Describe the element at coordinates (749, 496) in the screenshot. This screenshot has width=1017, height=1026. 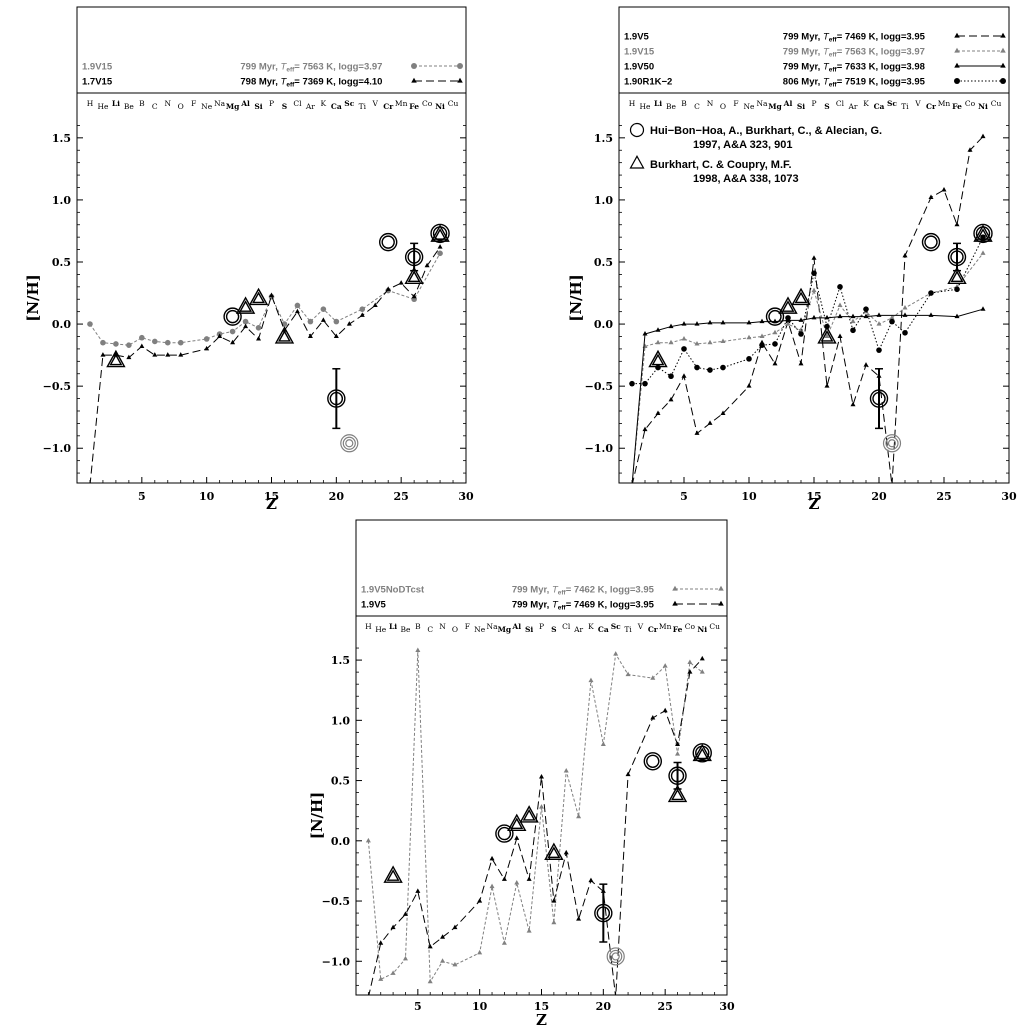
I see `x-tick-label: 10` at that location.